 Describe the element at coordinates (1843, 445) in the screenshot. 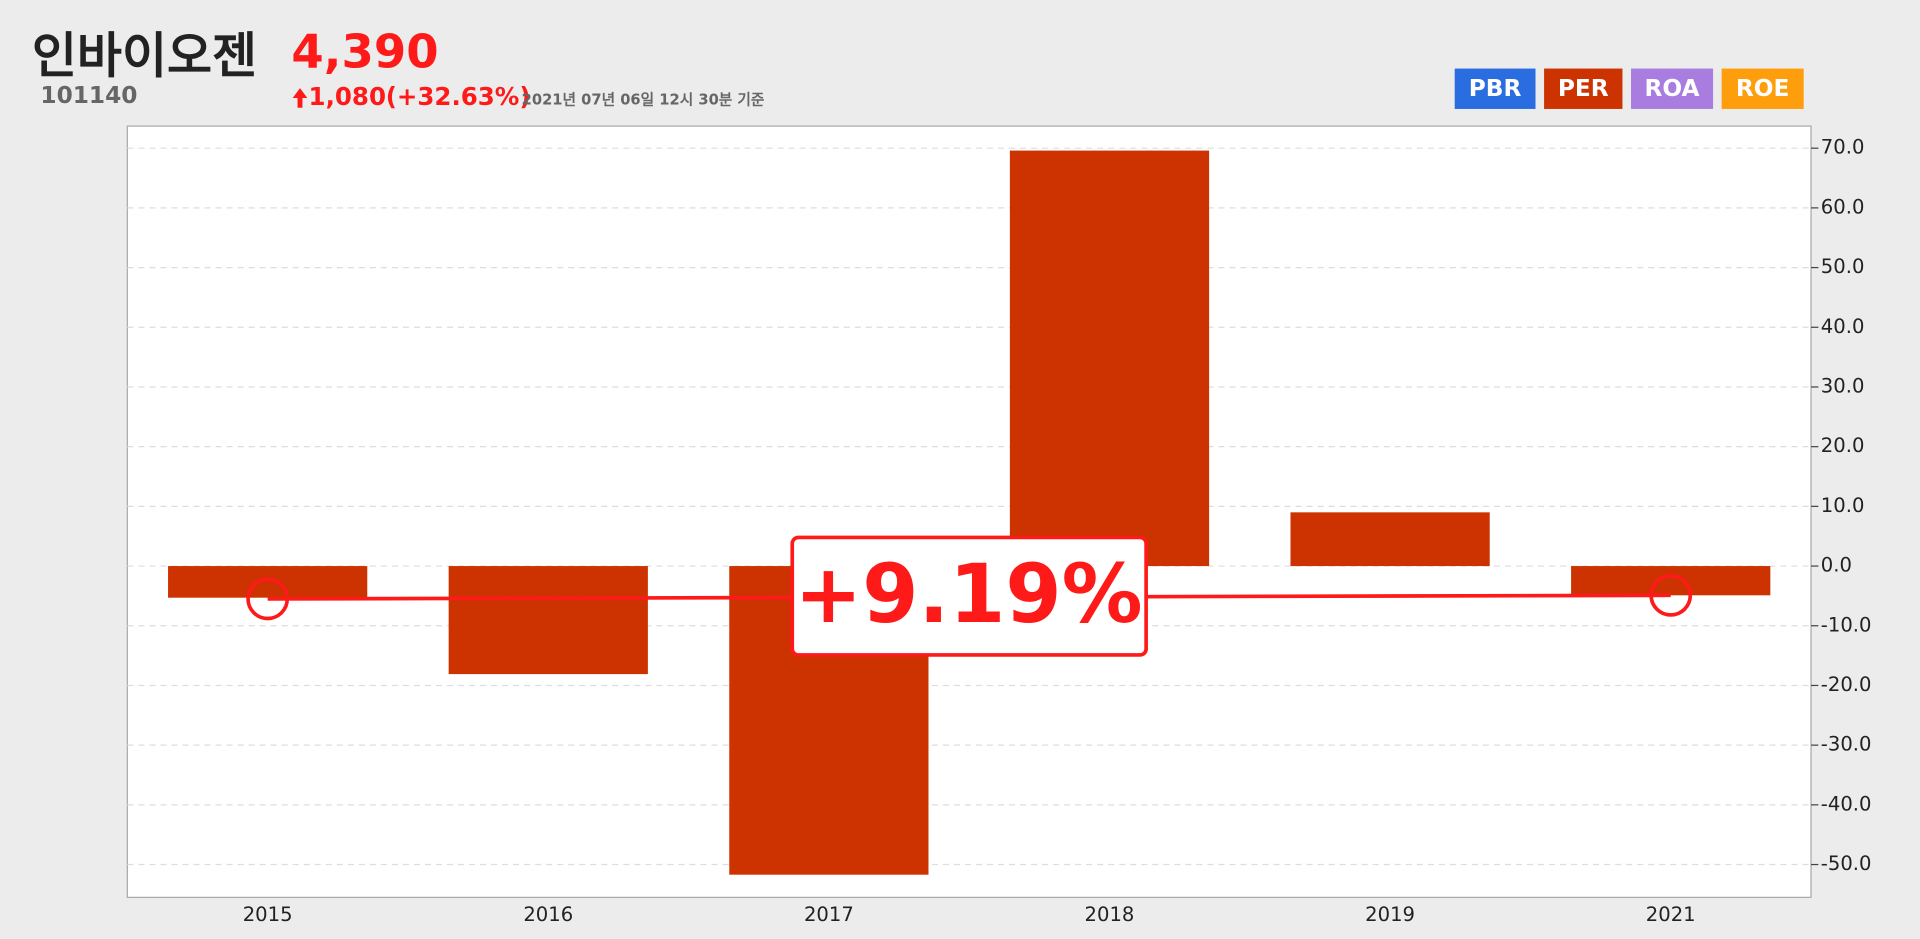

I see `y-tick-label: 20.0` at that location.